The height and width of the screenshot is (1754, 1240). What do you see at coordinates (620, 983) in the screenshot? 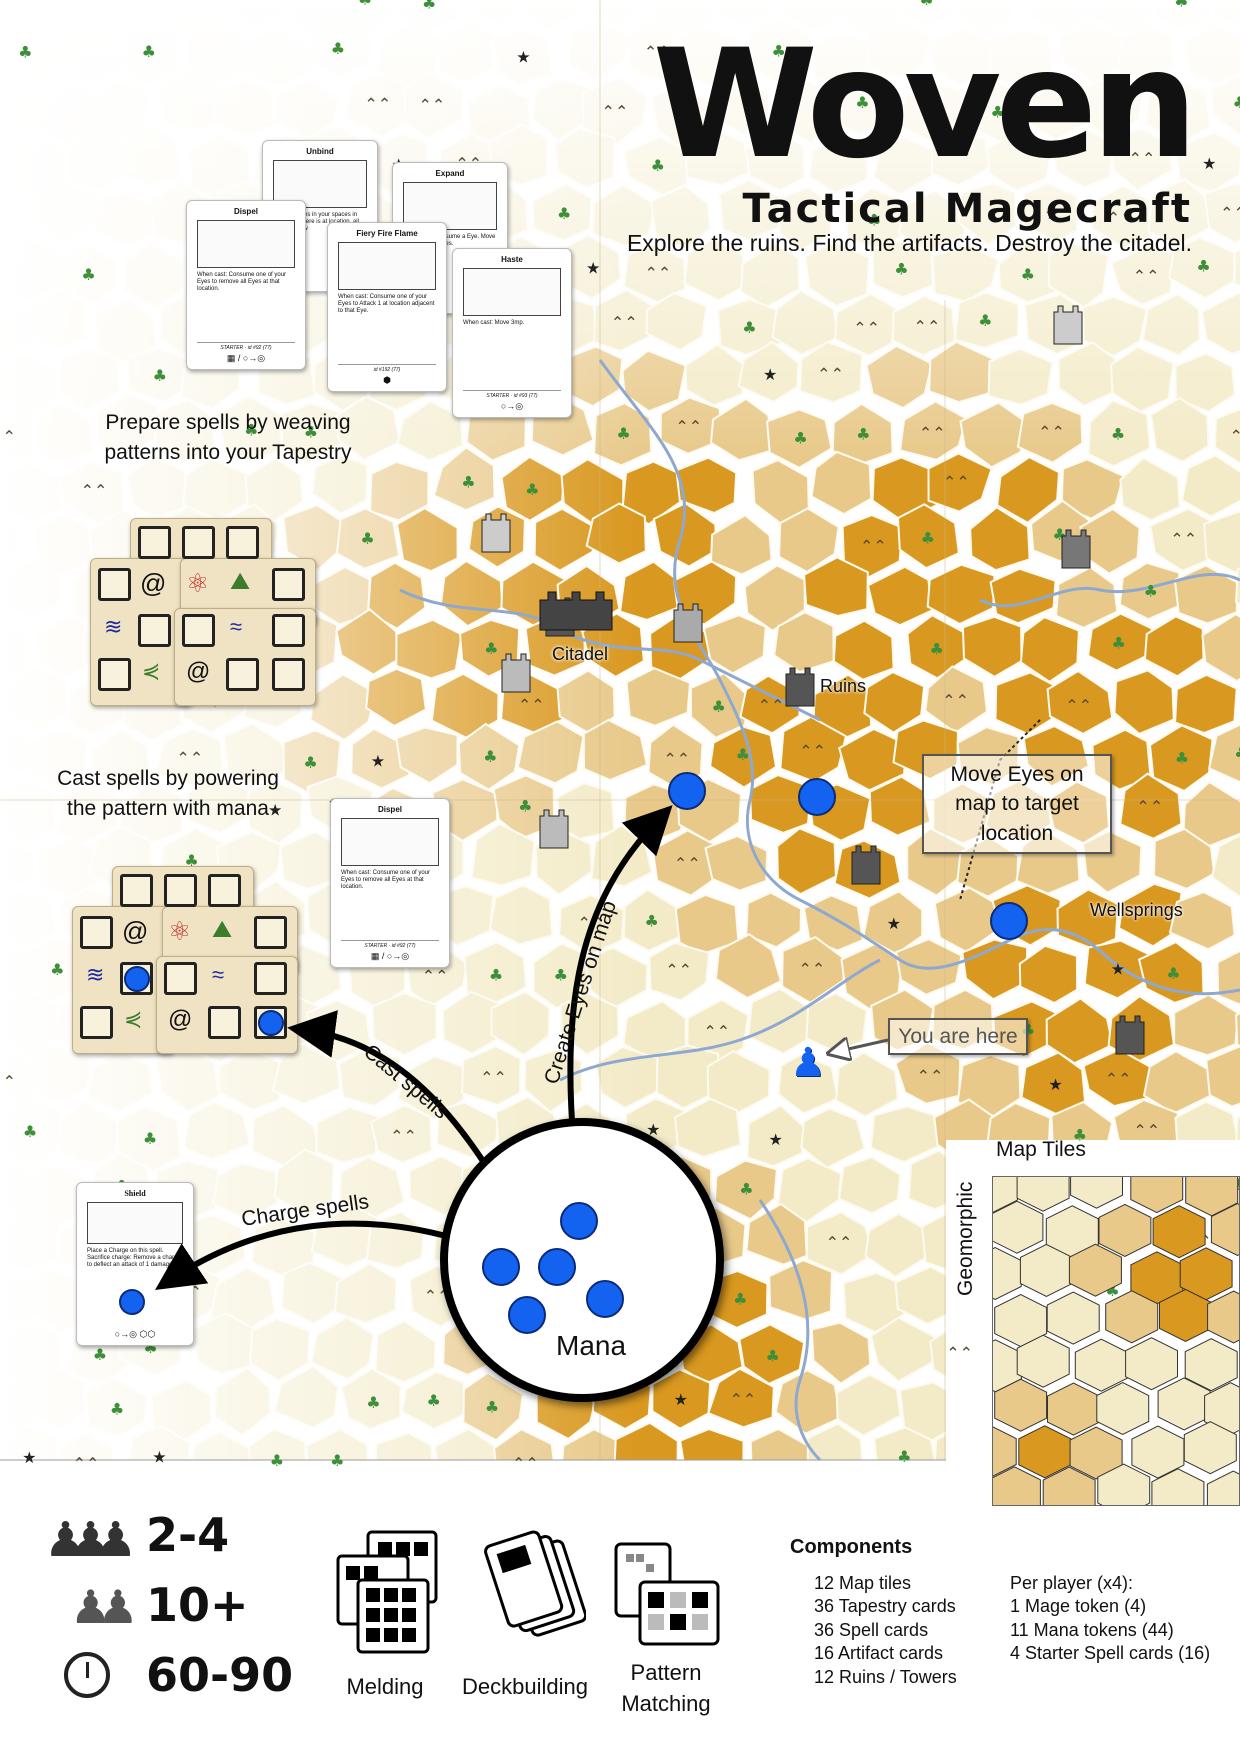
I see `arrow-create-eyes` at bounding box center [620, 983].